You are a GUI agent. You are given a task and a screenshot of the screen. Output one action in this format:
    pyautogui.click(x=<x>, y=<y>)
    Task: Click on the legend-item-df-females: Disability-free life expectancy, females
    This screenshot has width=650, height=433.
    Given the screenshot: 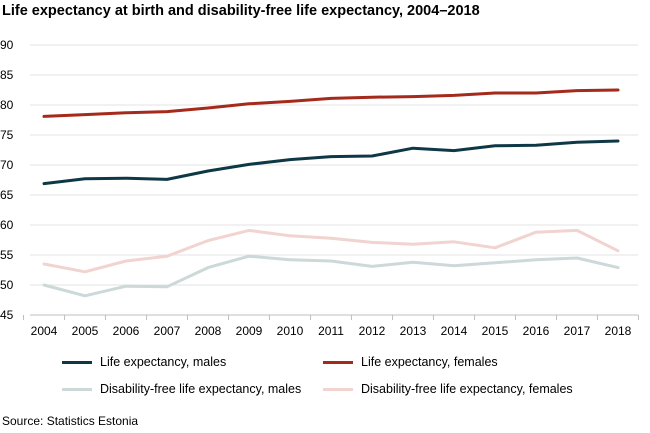 What is the action you would take?
    pyautogui.click(x=448, y=389)
    